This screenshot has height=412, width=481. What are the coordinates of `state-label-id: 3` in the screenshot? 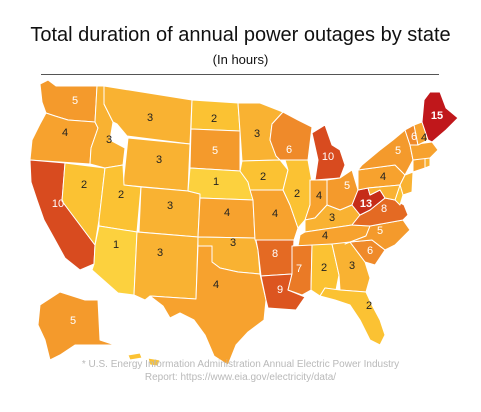 It's located at (109, 140).